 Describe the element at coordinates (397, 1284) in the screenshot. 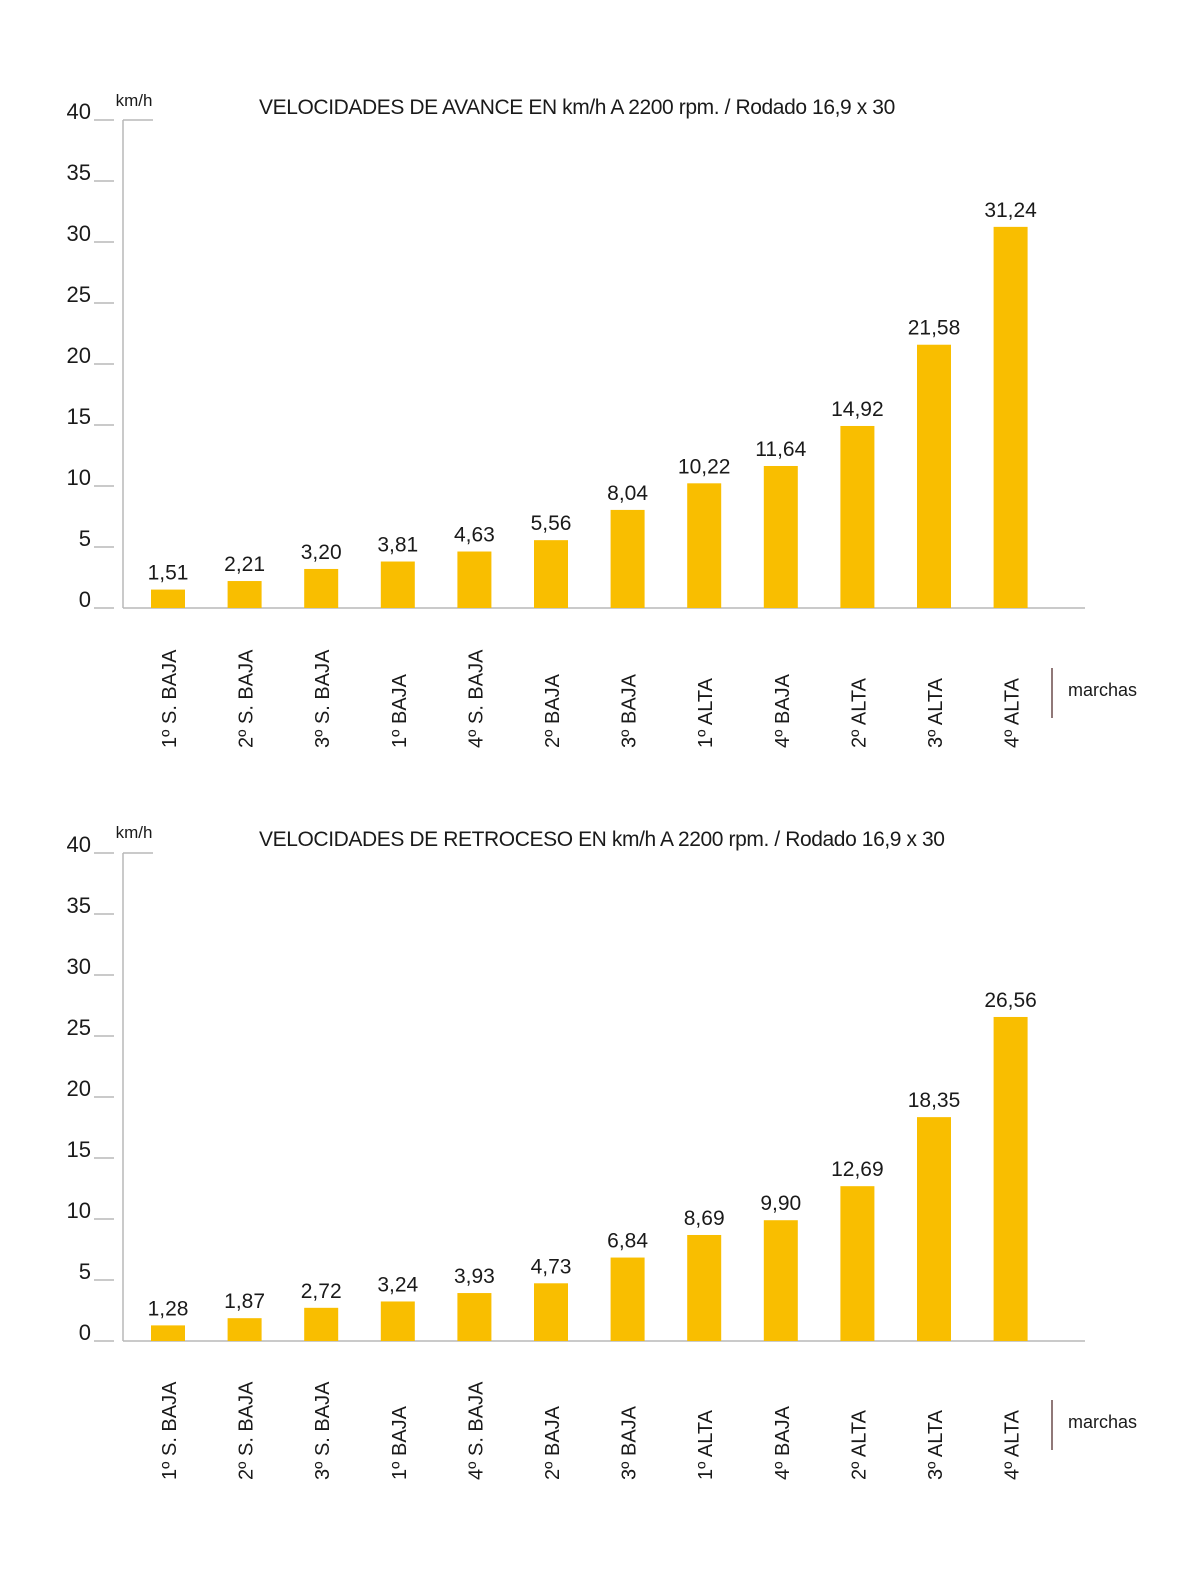

I see `data-label: 3,24` at that location.